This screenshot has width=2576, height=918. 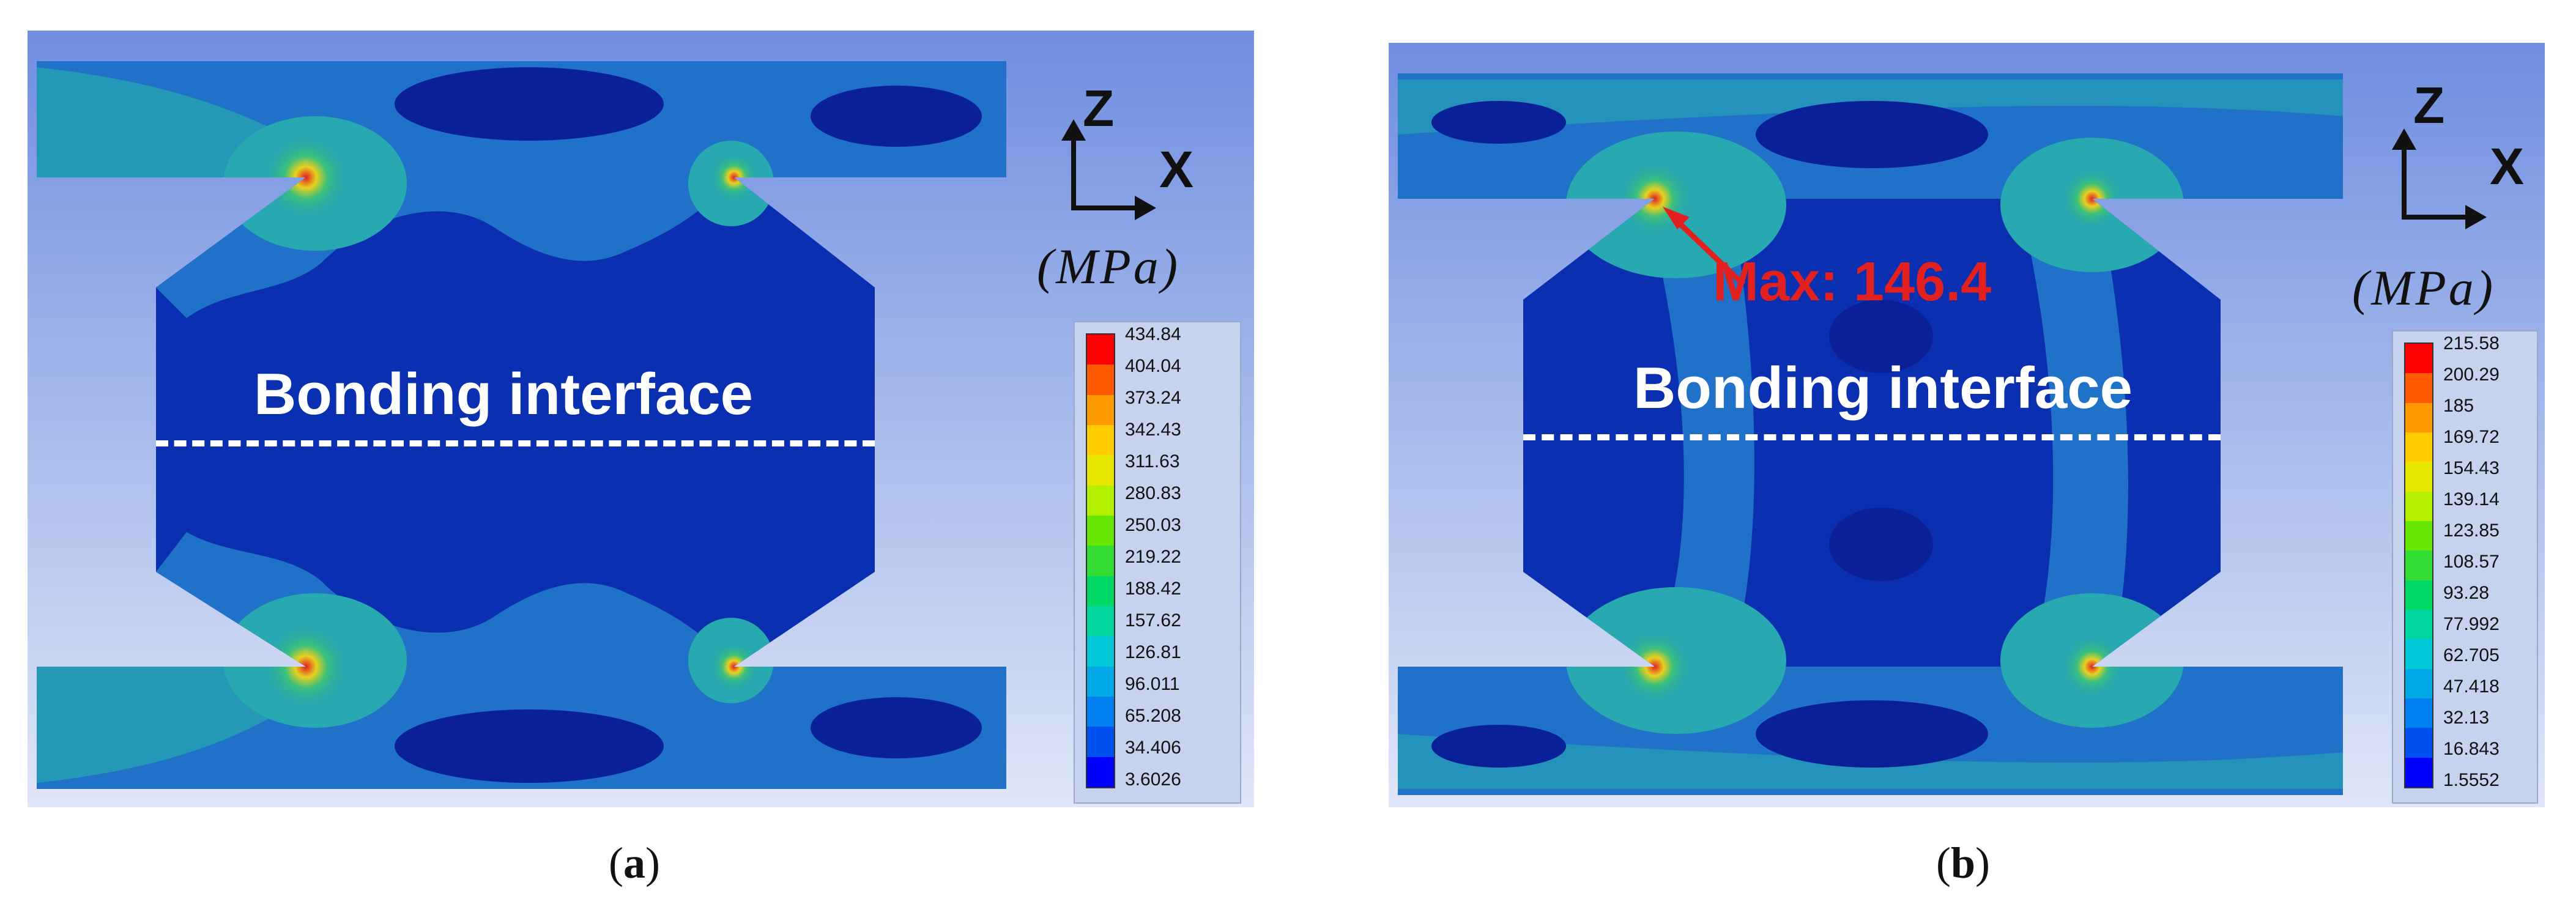 What do you see at coordinates (1153, 525) in the screenshot?
I see `legend-value: 250.03` at bounding box center [1153, 525].